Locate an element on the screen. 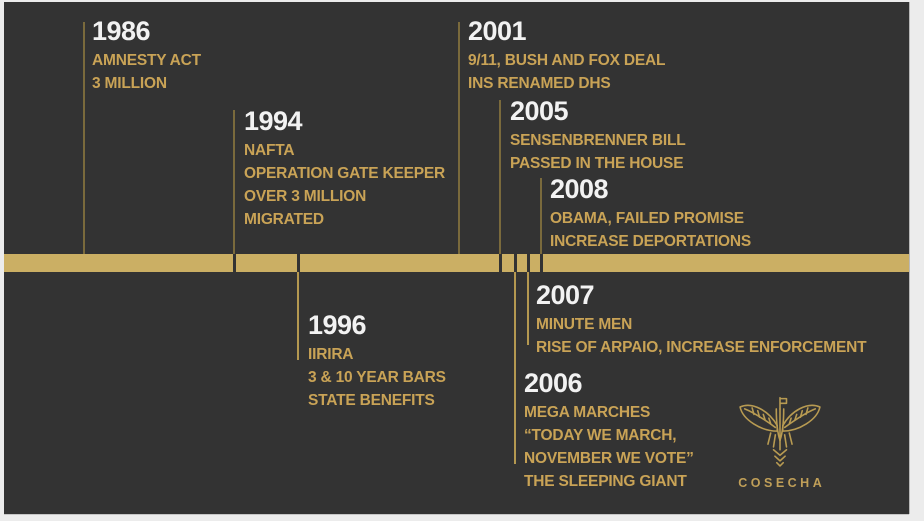 Image resolution: width=924 pixels, height=521 pixels. event-detail: MINUTE MEN is located at coordinates (584, 324).